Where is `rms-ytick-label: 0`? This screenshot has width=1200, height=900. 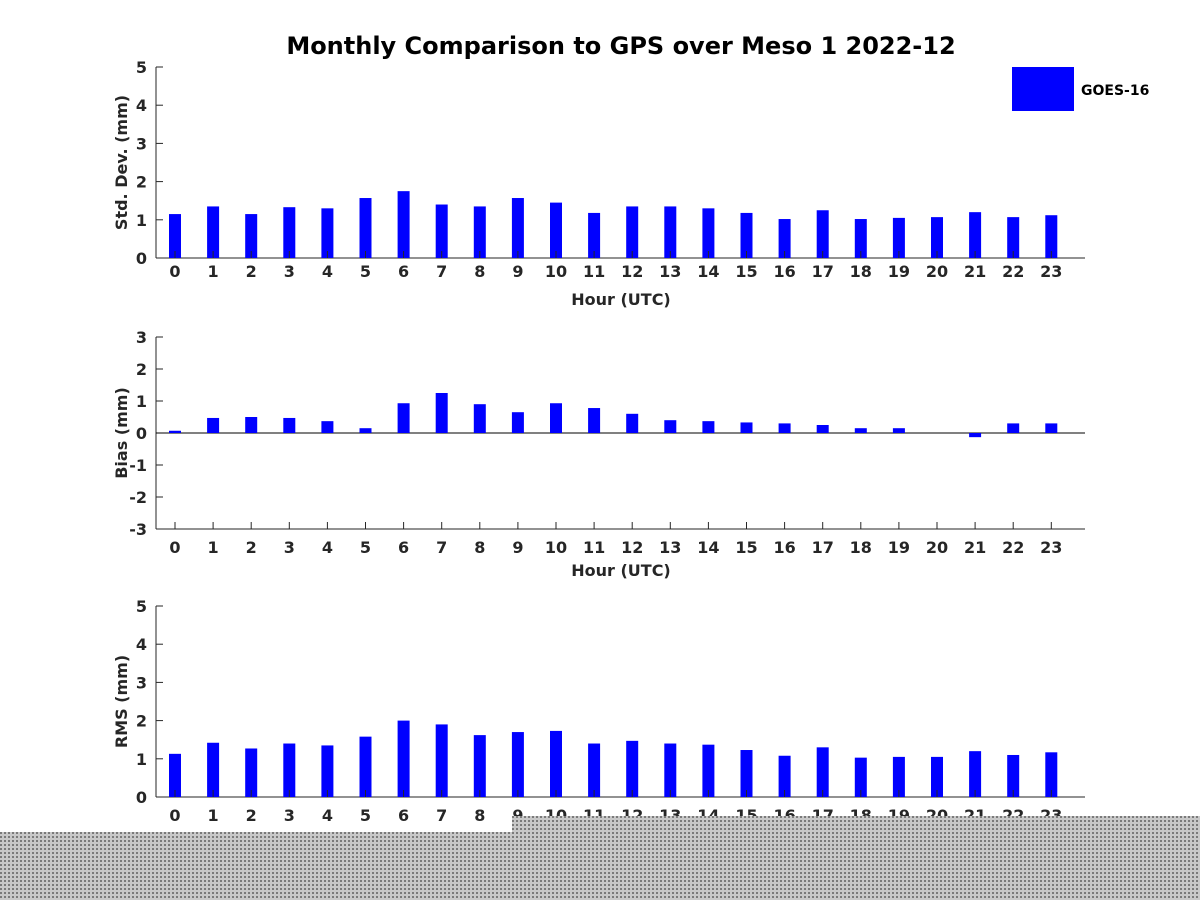 rms-ytick-label: 0 is located at coordinates (141, 797).